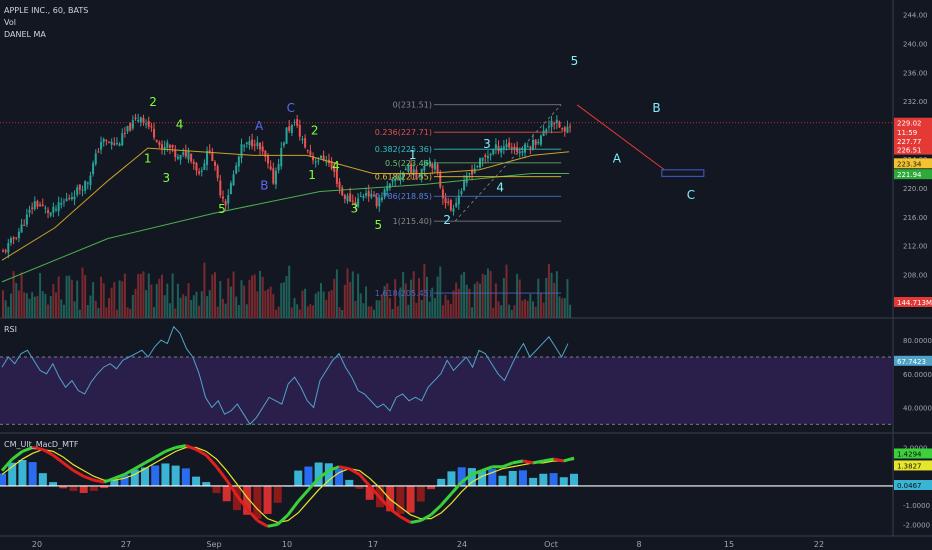 The width and height of the screenshot is (932, 550). I want to click on ma-slow-line, so click(285, 227).